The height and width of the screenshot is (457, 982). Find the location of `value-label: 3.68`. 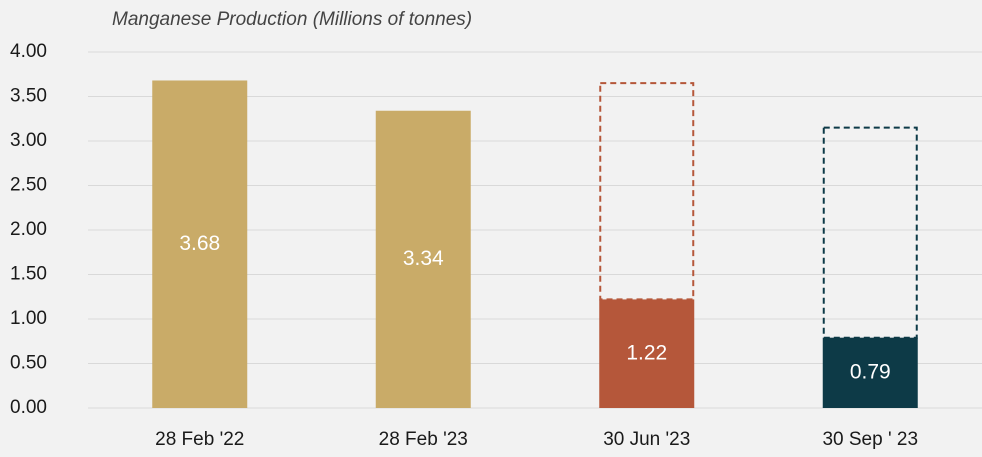

value-label: 3.68 is located at coordinates (199, 243).